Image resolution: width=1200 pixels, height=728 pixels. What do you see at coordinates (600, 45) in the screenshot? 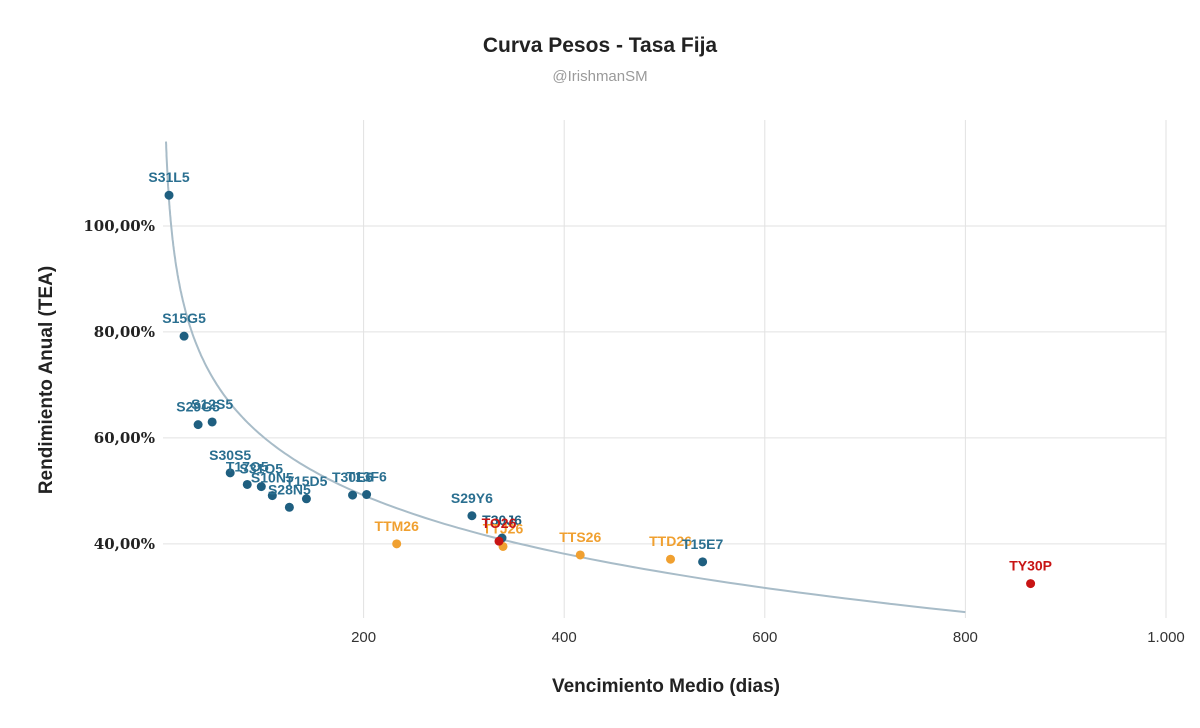
I see `chart-title: Curva Pesos - Tasa Fija` at bounding box center [600, 45].